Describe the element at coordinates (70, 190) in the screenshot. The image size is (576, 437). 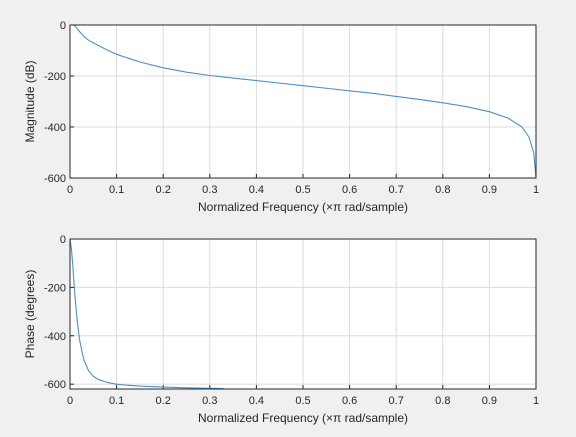
I see `magnitude-x-tick-label: 0` at that location.